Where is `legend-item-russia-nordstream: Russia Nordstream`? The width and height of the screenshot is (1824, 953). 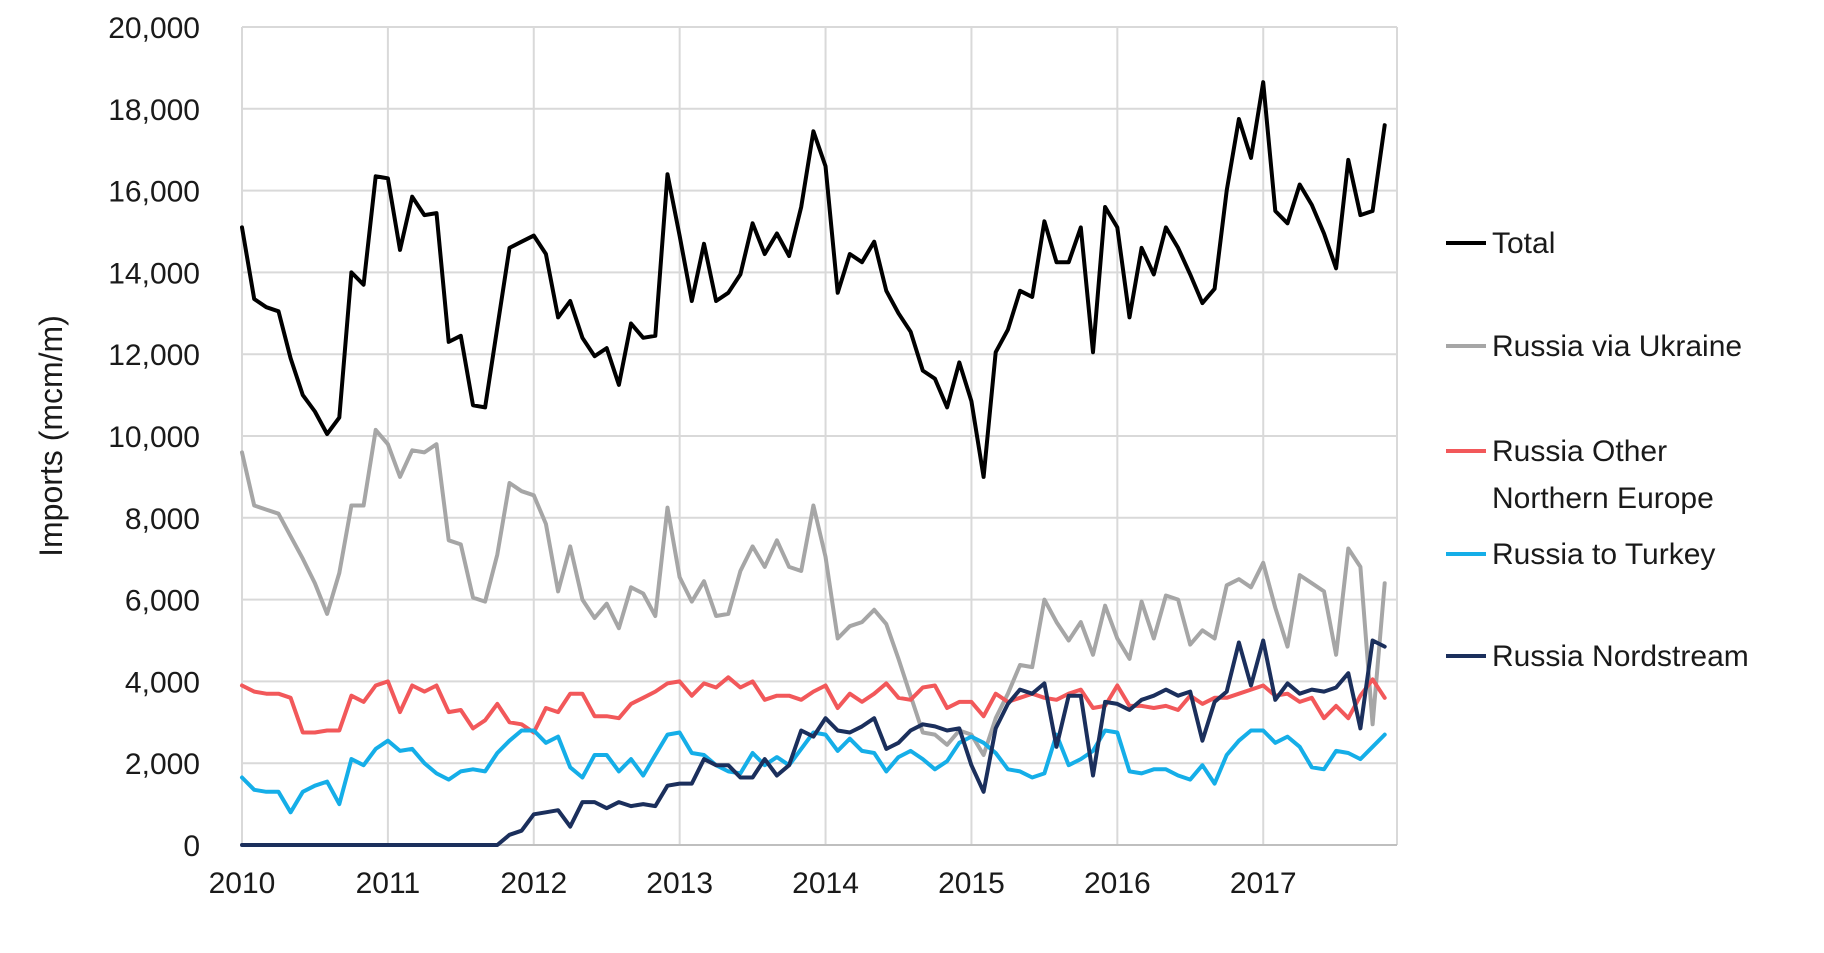 legend-item-russia-nordstream: Russia Nordstream is located at coordinates (1597, 656).